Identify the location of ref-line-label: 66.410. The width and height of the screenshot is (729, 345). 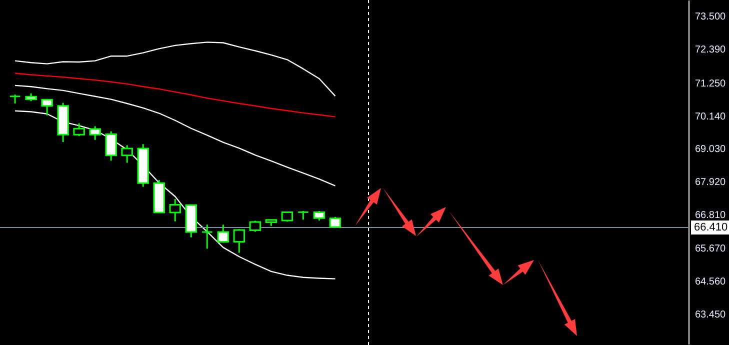
(711, 228).